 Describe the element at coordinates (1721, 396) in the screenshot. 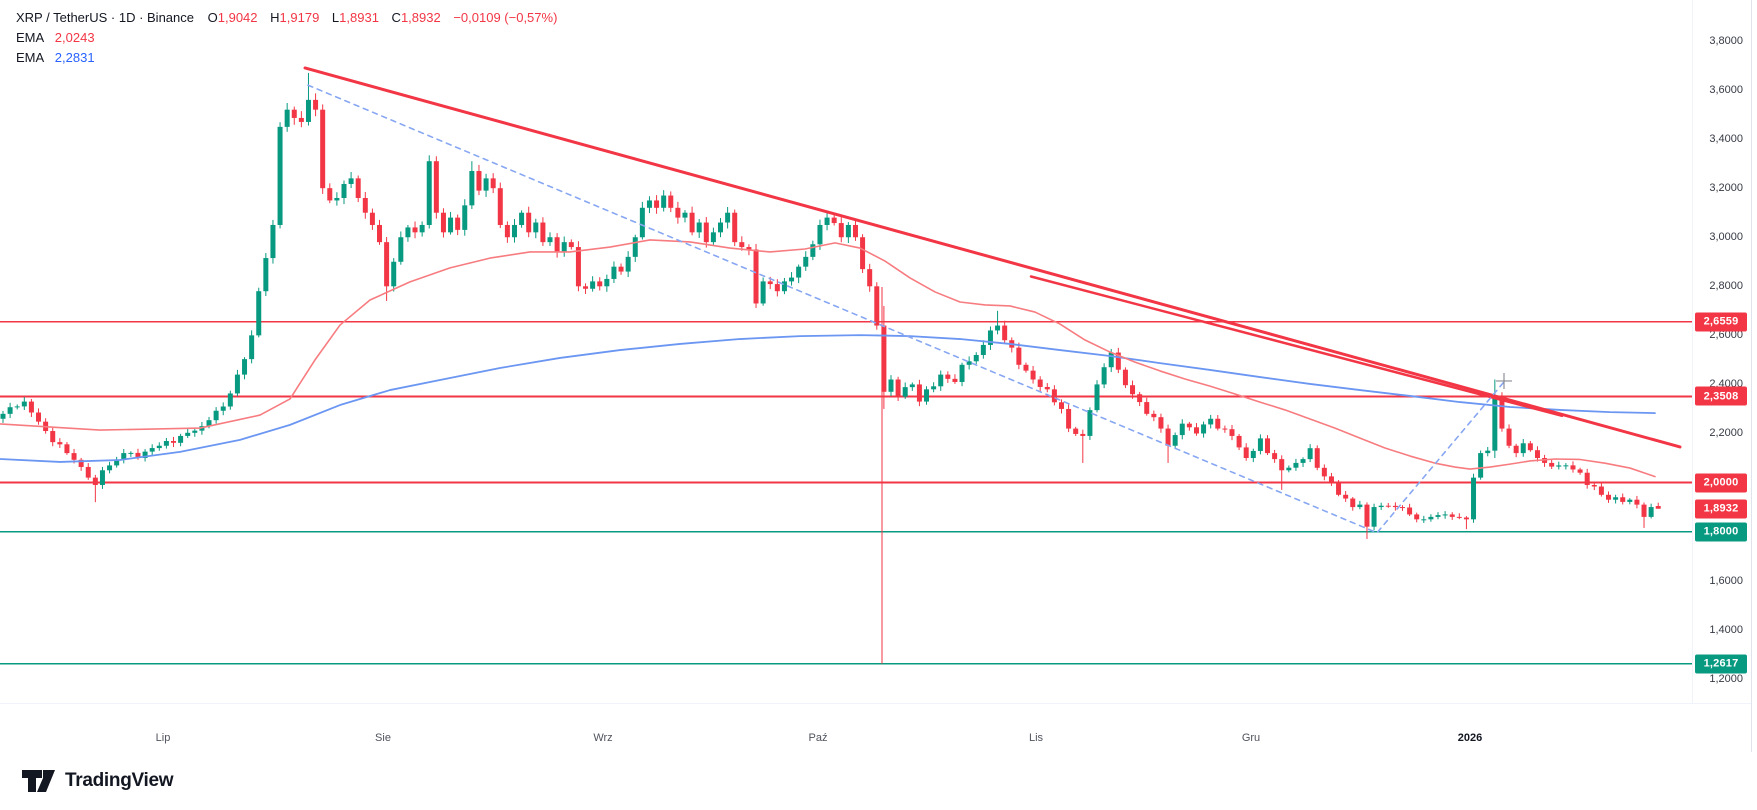

I see `level-price-badge: 2,3508` at that location.